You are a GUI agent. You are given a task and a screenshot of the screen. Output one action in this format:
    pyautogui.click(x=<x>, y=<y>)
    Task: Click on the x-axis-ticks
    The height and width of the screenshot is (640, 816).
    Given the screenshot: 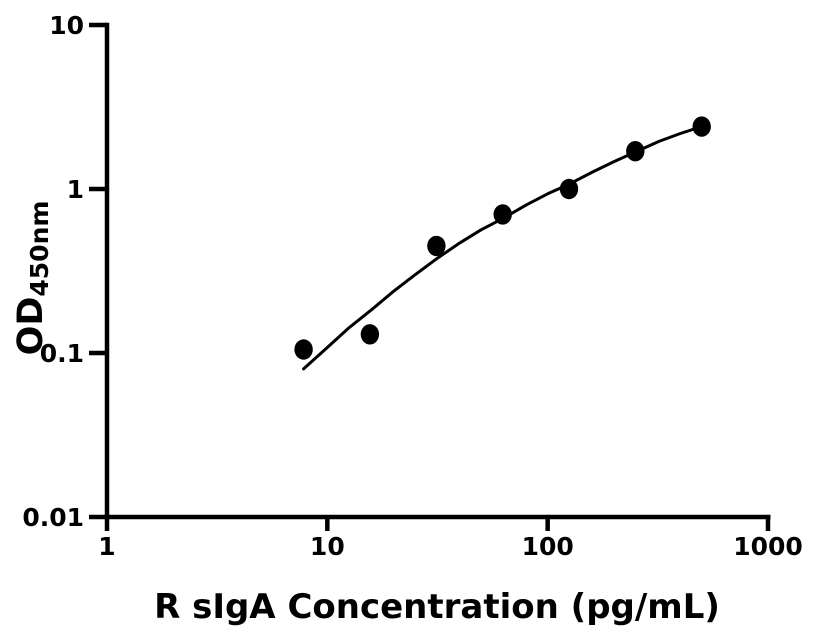 What is the action you would take?
    pyautogui.click(x=437, y=524)
    